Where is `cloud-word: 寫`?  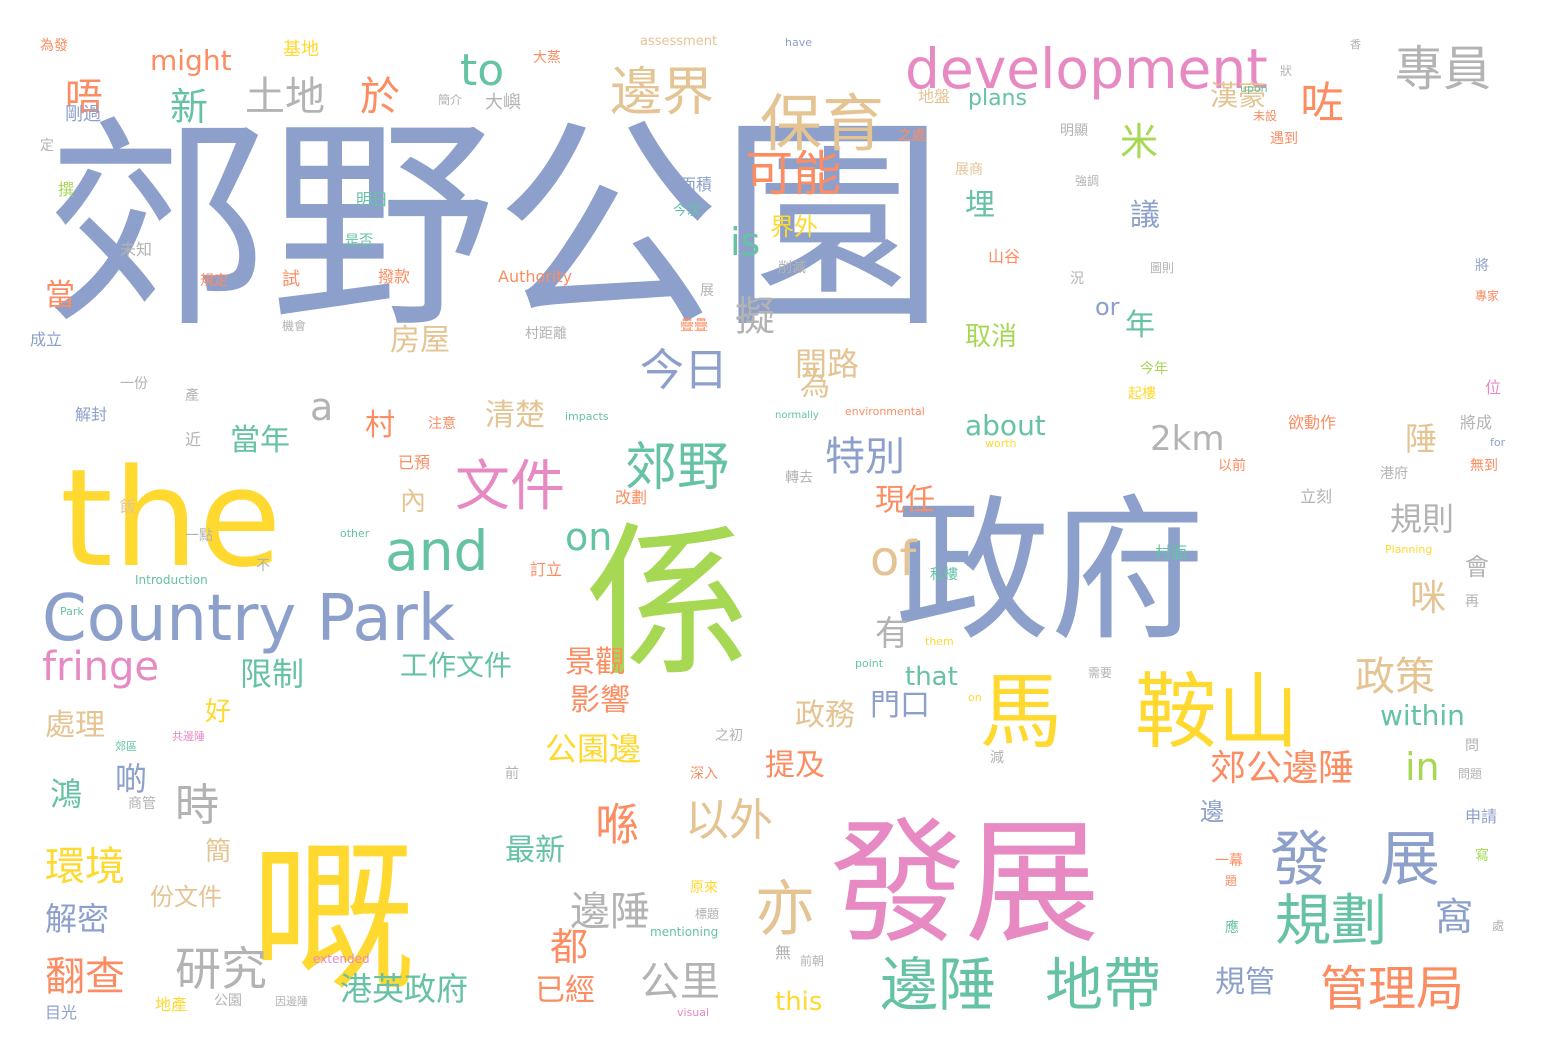 cloud-word: 寫 is located at coordinates (1482, 855).